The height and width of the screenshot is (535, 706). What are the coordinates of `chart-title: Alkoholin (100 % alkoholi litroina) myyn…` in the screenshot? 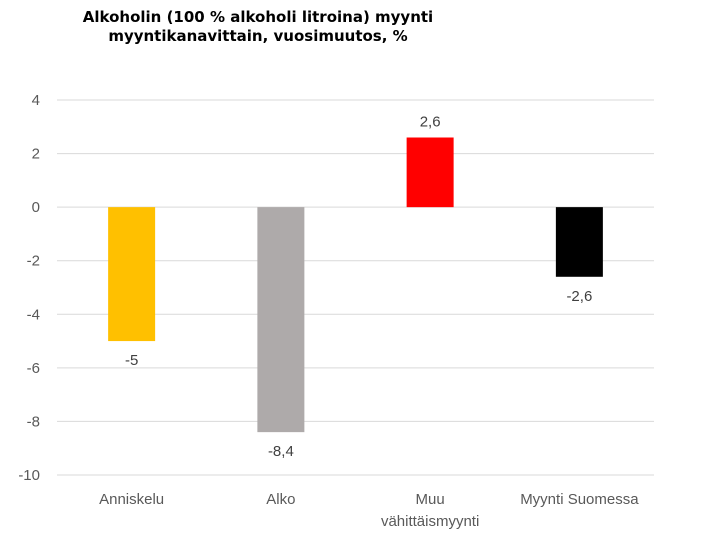 It's located at (258, 27).